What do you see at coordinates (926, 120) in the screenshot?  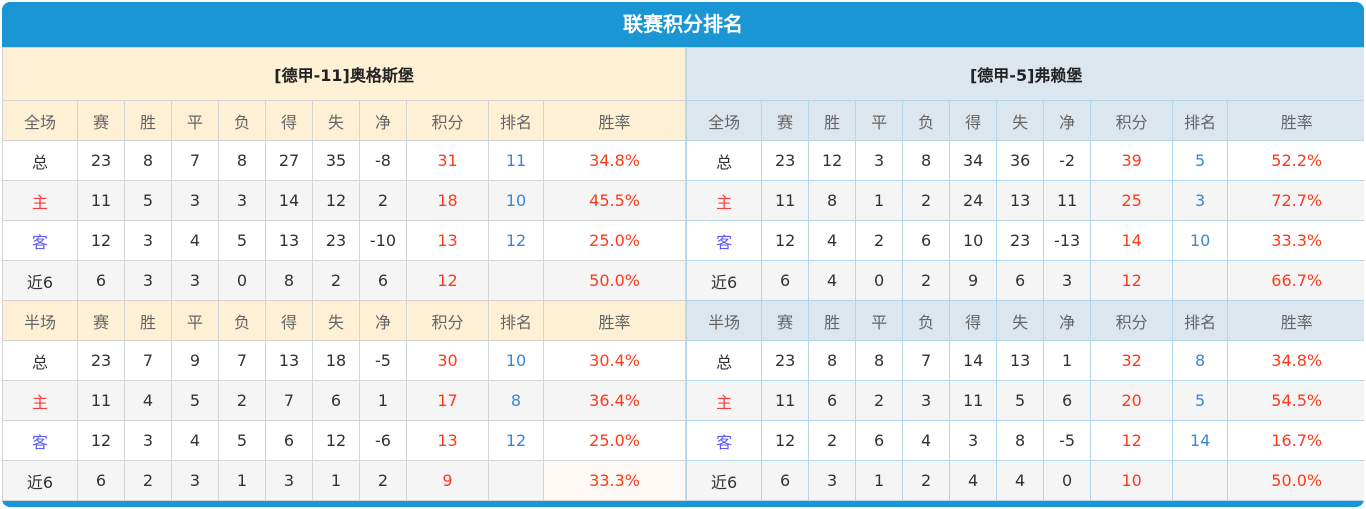 I see `column-header: 负` at bounding box center [926, 120].